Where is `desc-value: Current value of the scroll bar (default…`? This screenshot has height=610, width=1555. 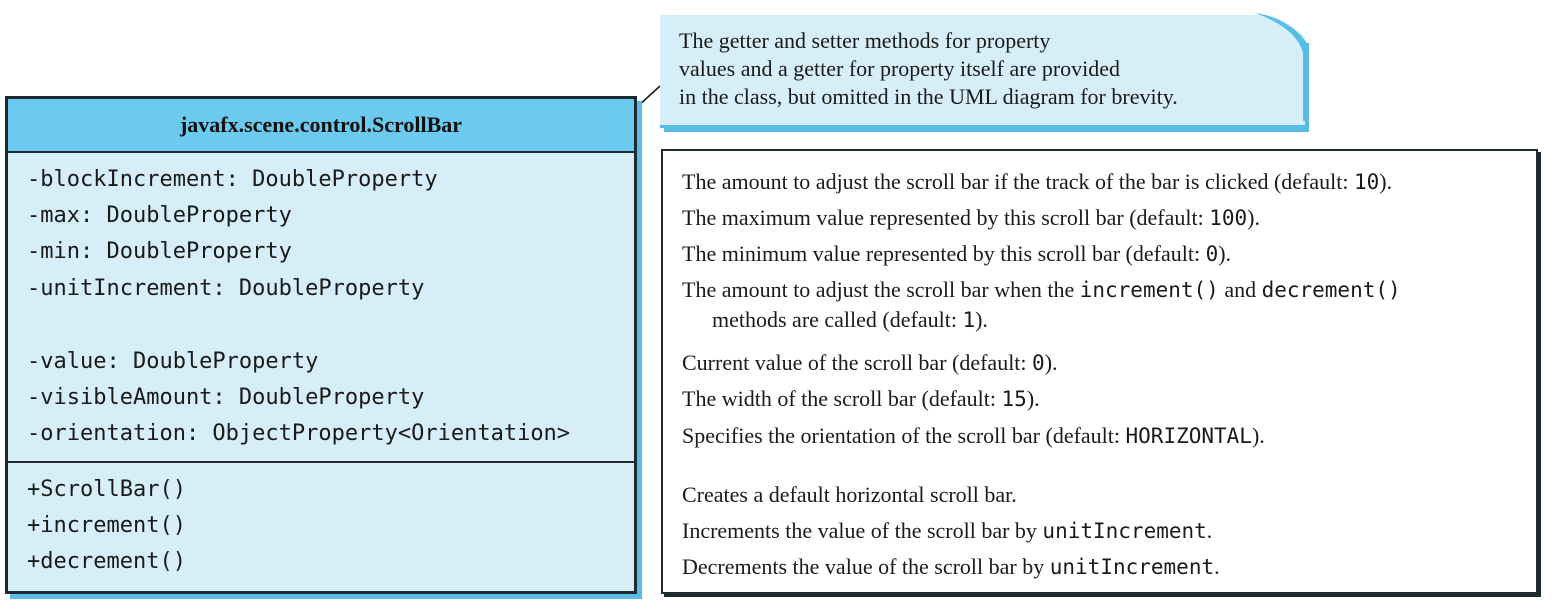 desc-value: Current value of the scroll bar (default… is located at coordinates (870, 362).